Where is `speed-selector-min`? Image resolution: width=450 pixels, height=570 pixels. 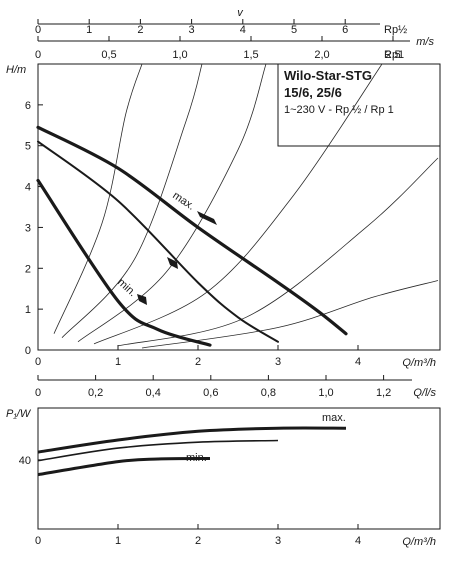 speed-selector-min is located at coordinates (142, 299).